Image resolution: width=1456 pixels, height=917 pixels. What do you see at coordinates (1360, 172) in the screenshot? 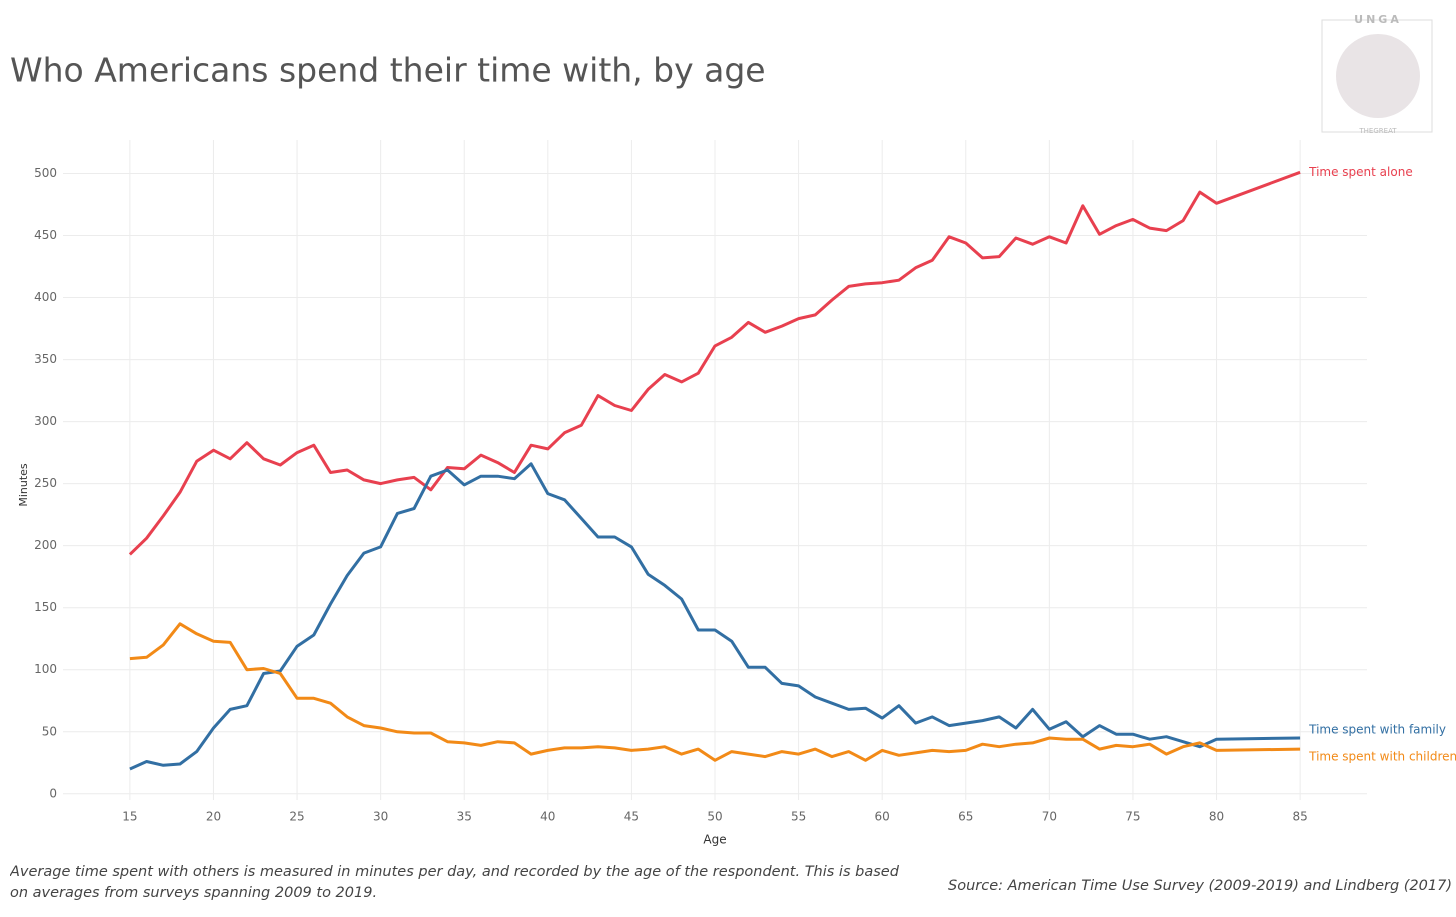
I see `series-label: Time spent alone` at bounding box center [1360, 172].